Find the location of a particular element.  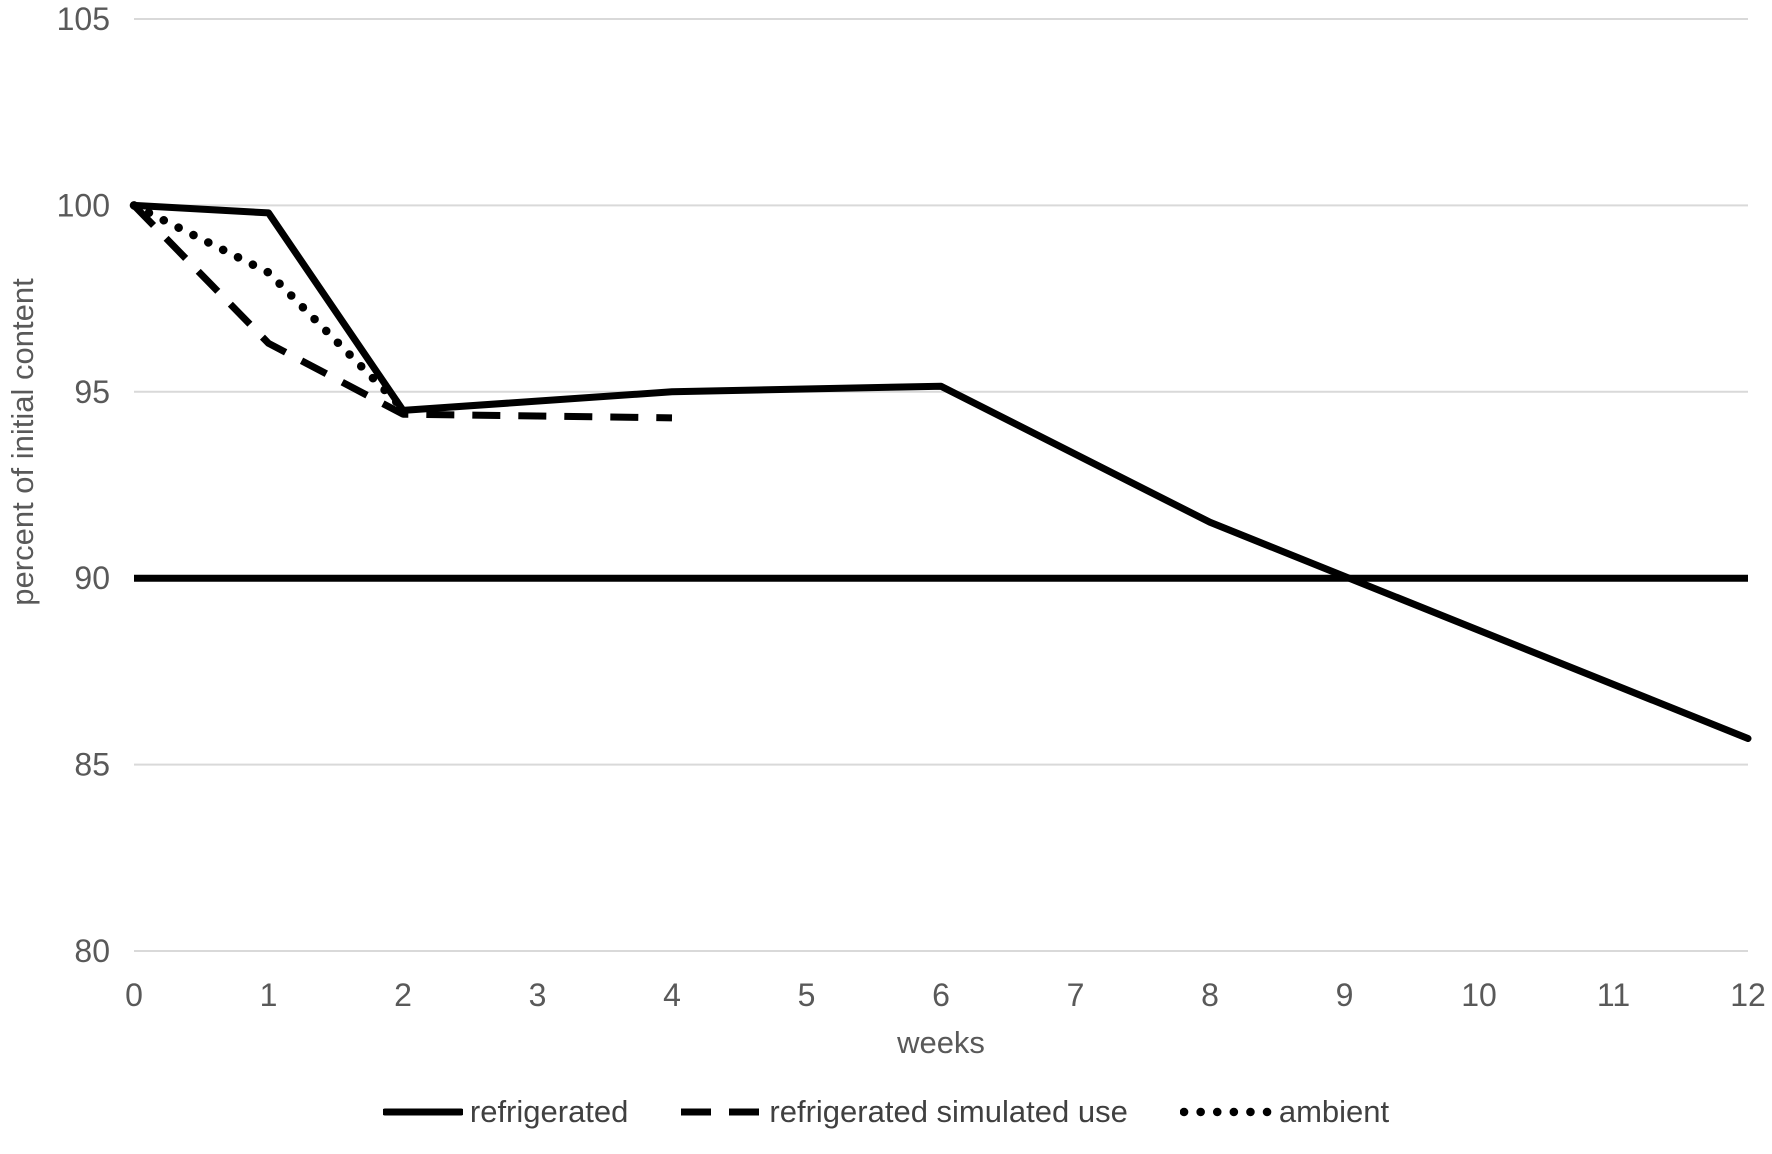

legend-item-refrigerated: refrigerated is located at coordinates (505, 1112).